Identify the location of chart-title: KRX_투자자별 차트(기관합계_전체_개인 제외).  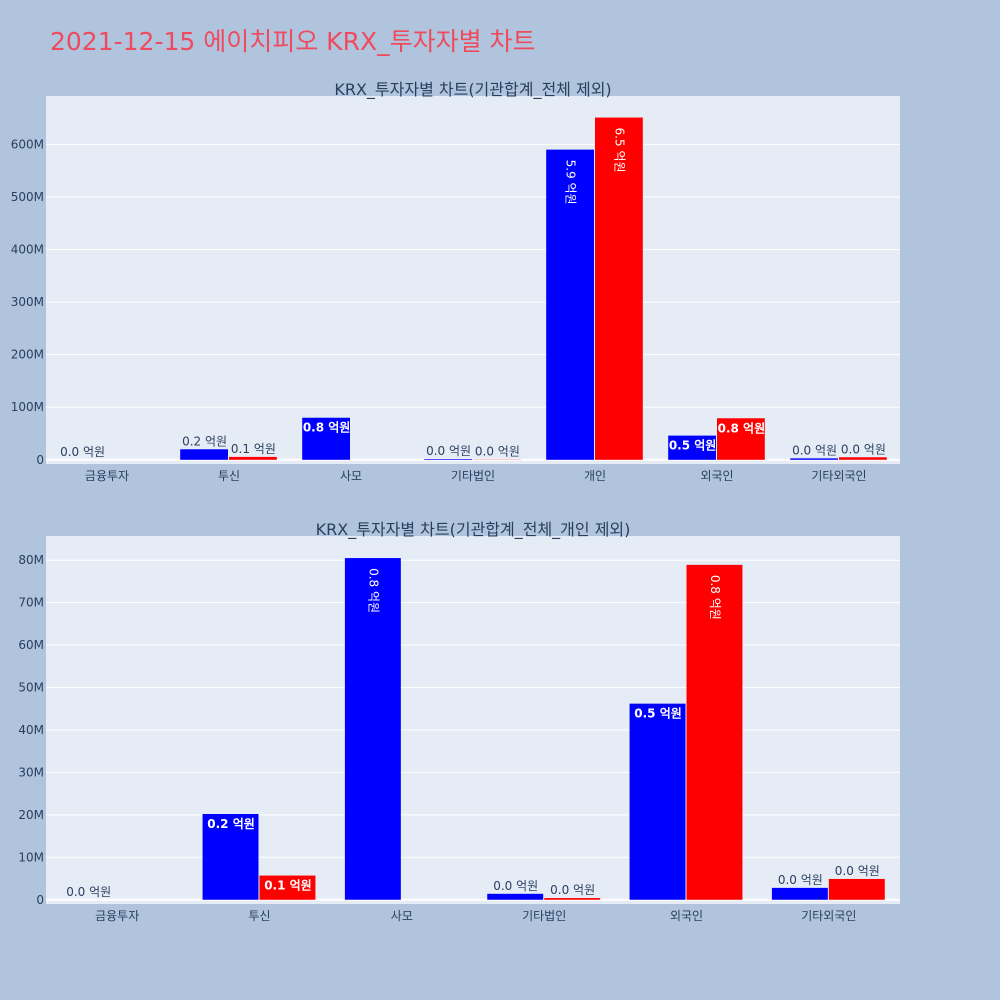
(473, 530).